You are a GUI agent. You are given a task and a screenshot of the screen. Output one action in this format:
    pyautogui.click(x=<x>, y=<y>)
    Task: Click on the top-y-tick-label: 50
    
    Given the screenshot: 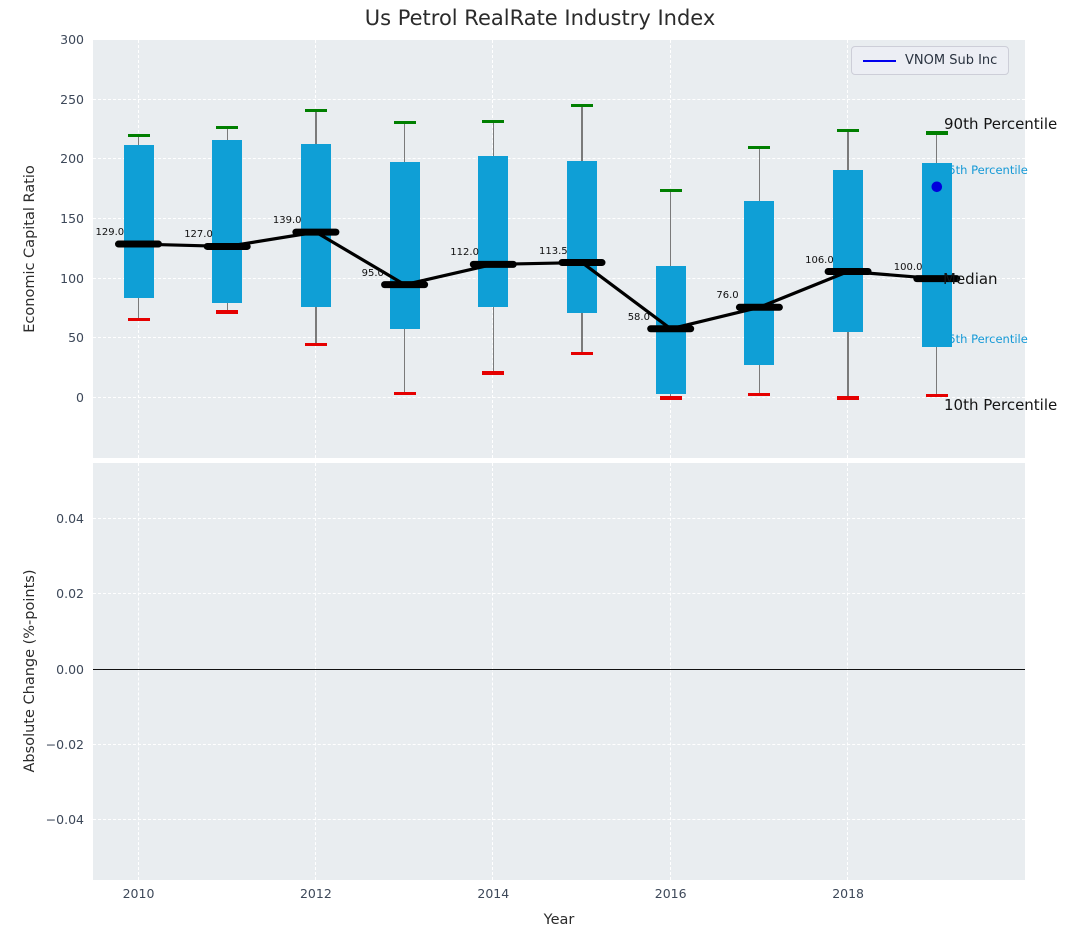 What is the action you would take?
    pyautogui.click(x=76, y=338)
    